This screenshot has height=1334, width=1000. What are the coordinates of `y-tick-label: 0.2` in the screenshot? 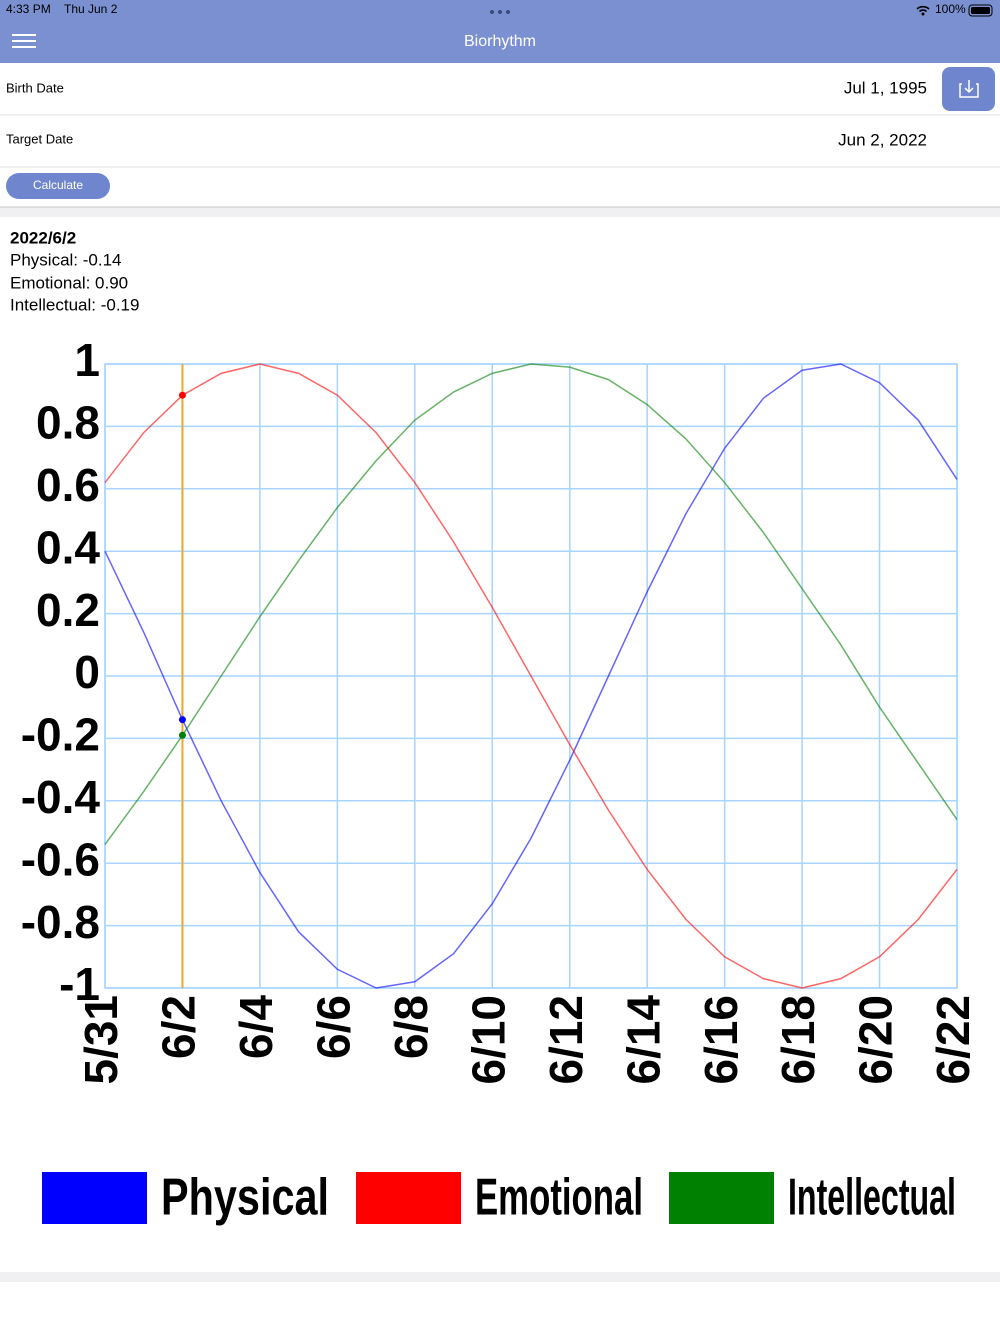 It's located at (68, 610).